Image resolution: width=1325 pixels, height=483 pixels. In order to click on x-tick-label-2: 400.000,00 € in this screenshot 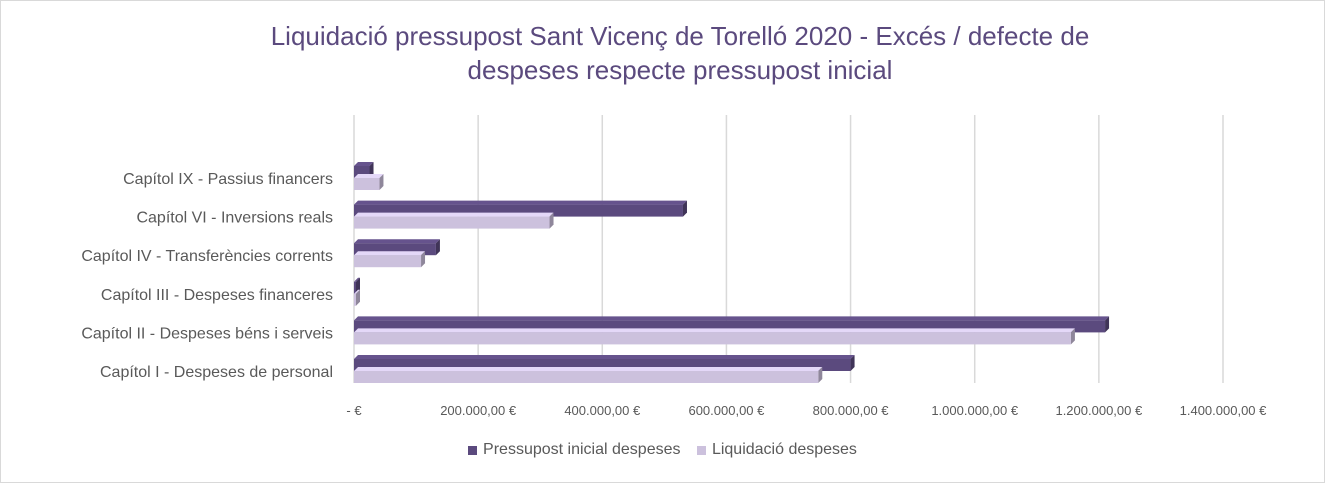, I will do `click(602, 410)`.